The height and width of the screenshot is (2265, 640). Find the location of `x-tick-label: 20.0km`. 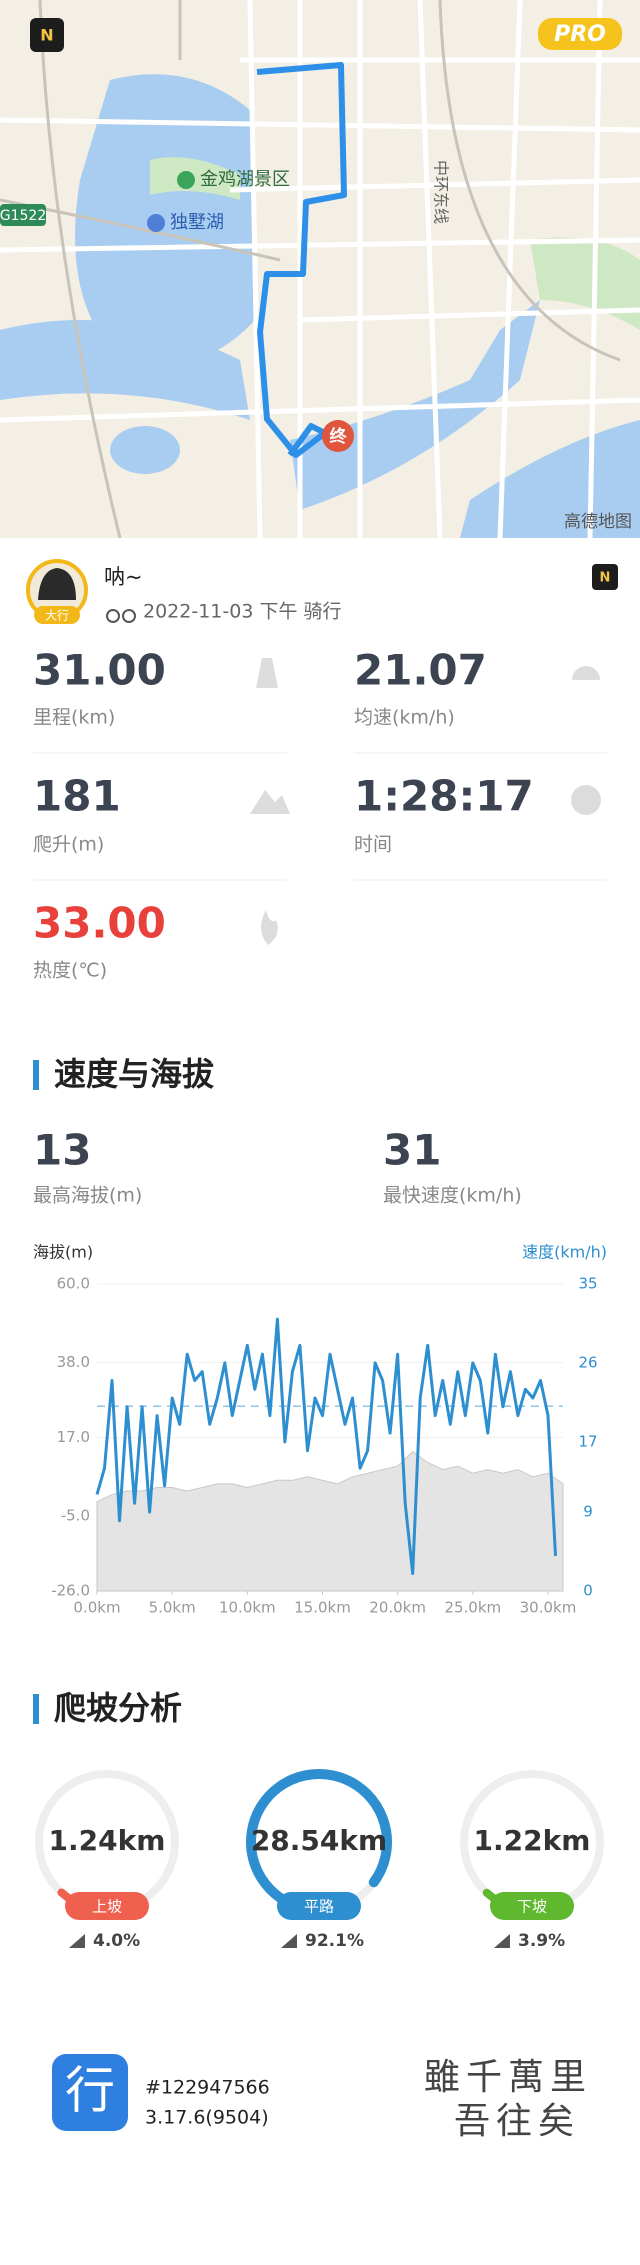

x-tick-label: 20.0km is located at coordinates (397, 1608).